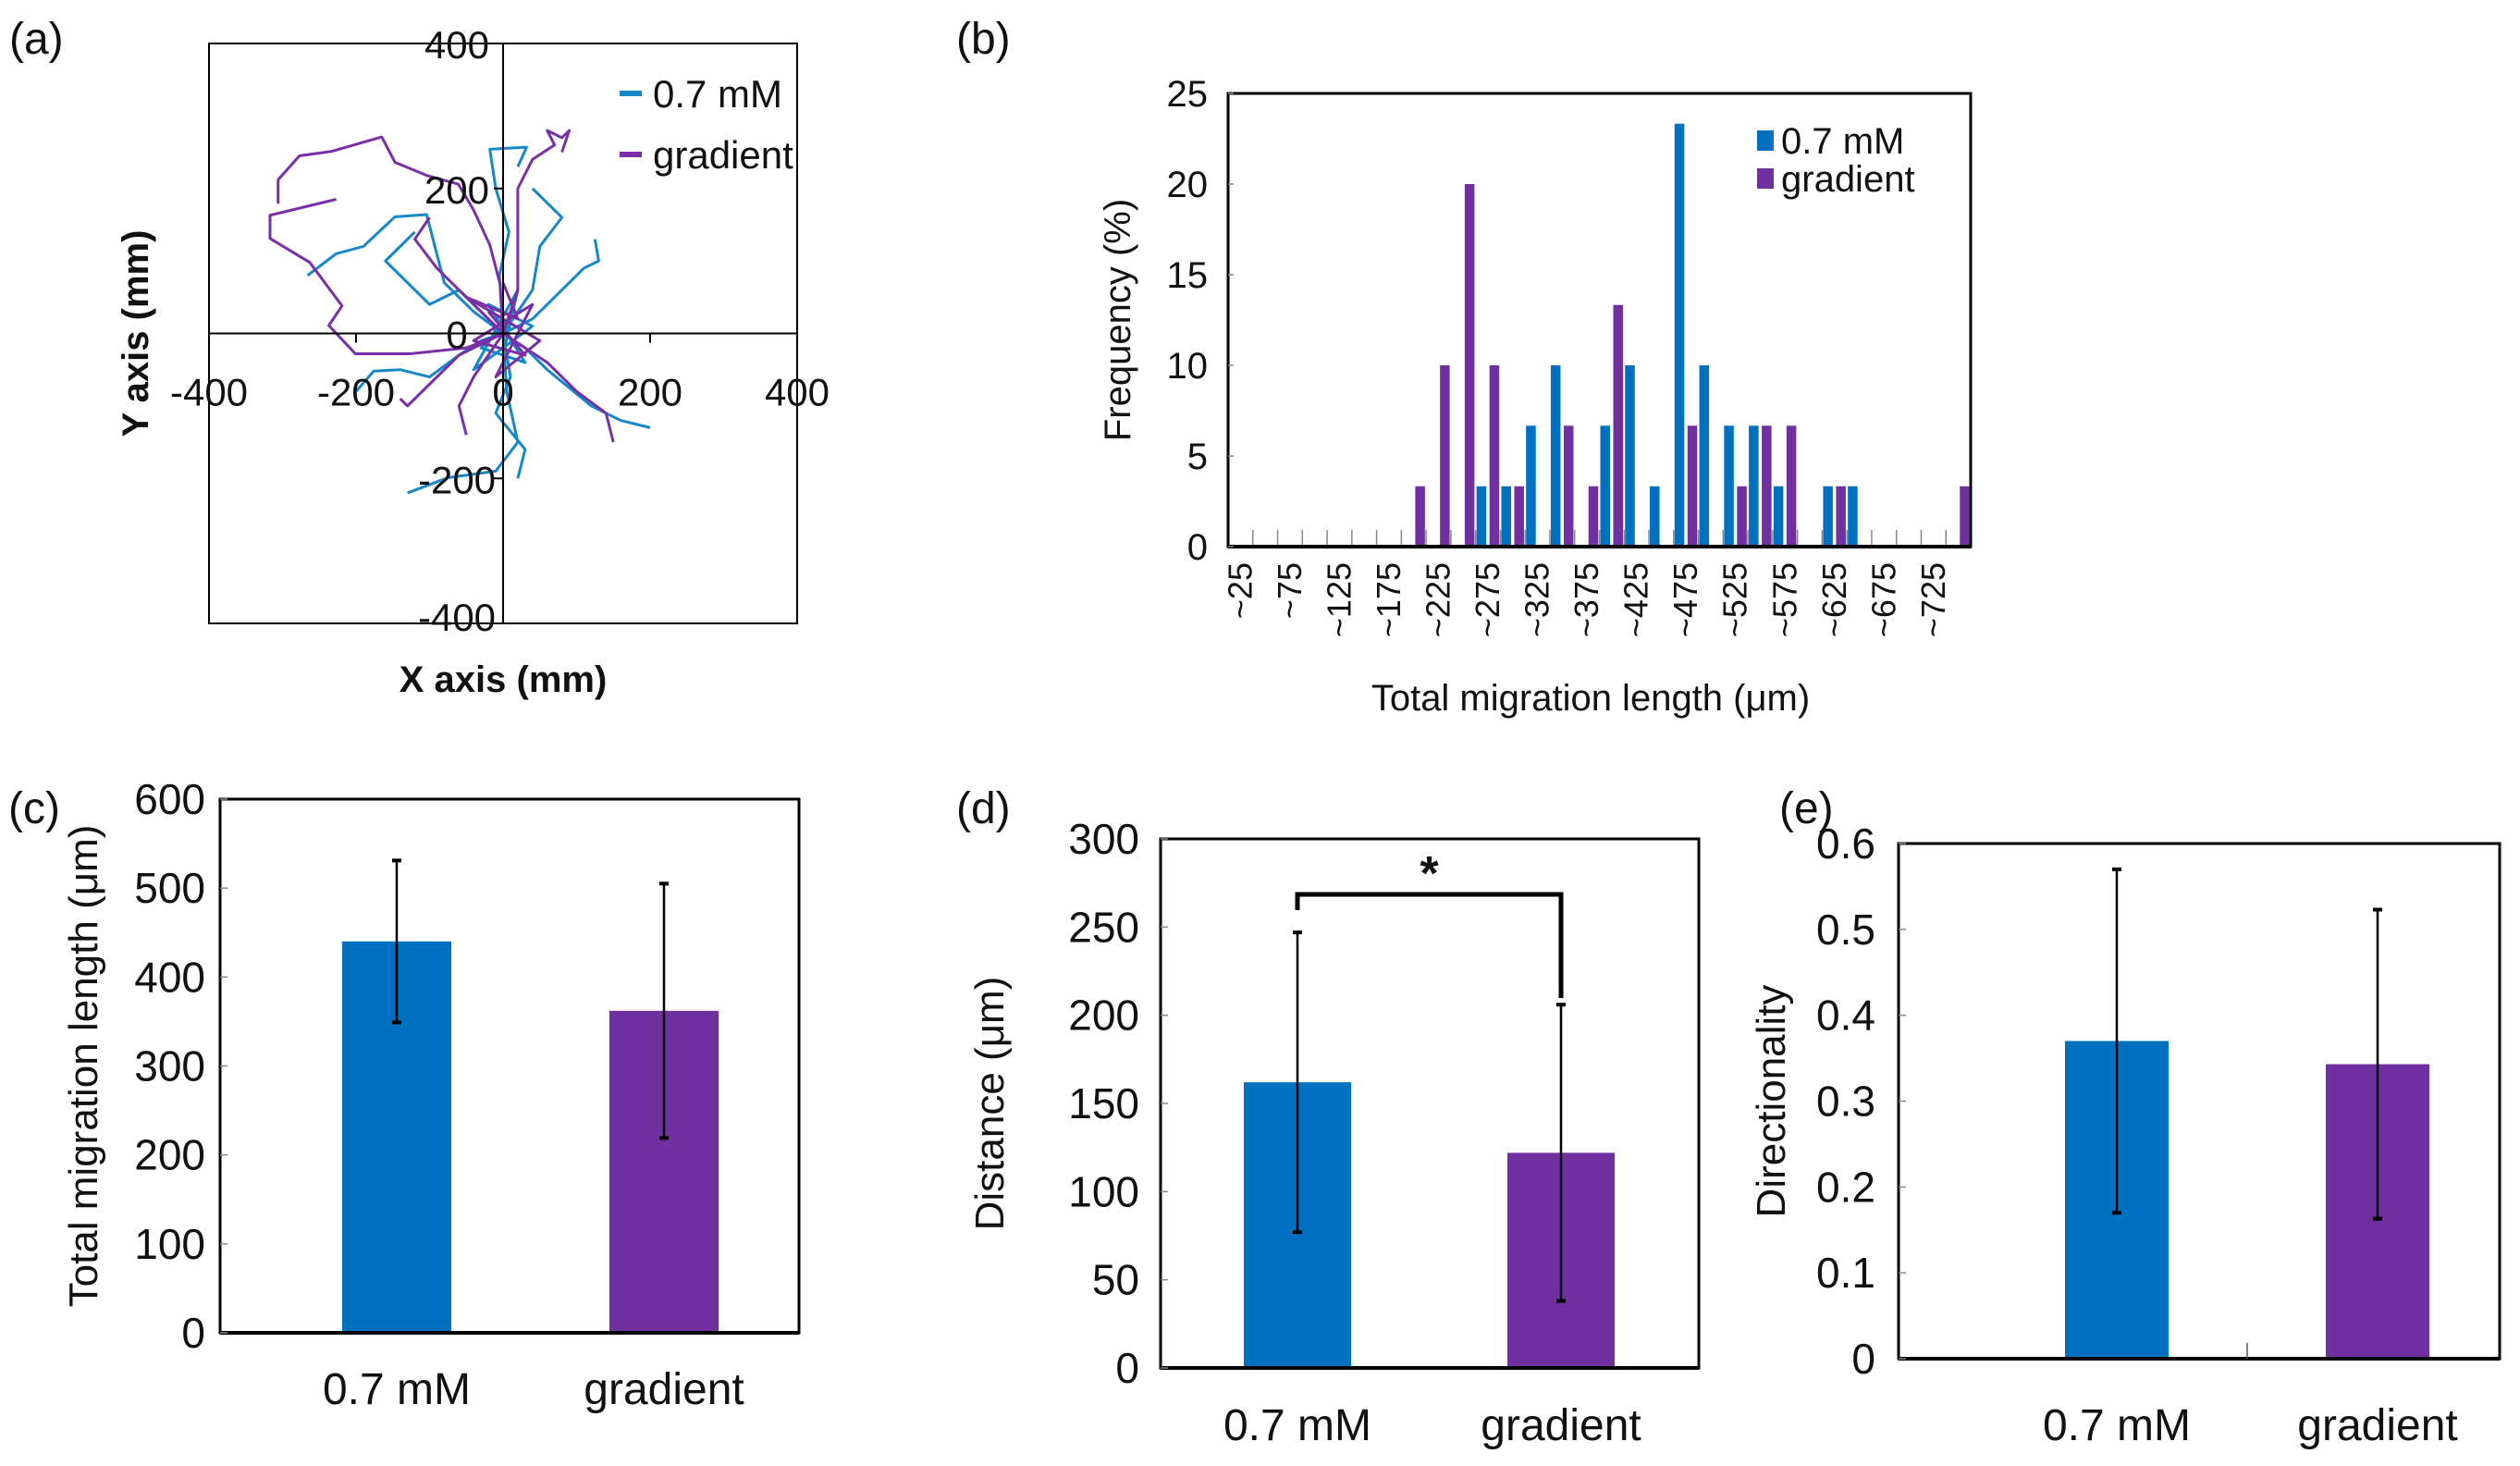  Describe the element at coordinates (1636, 599) in the screenshot. I see `x-tick-label: ~425` at that location.